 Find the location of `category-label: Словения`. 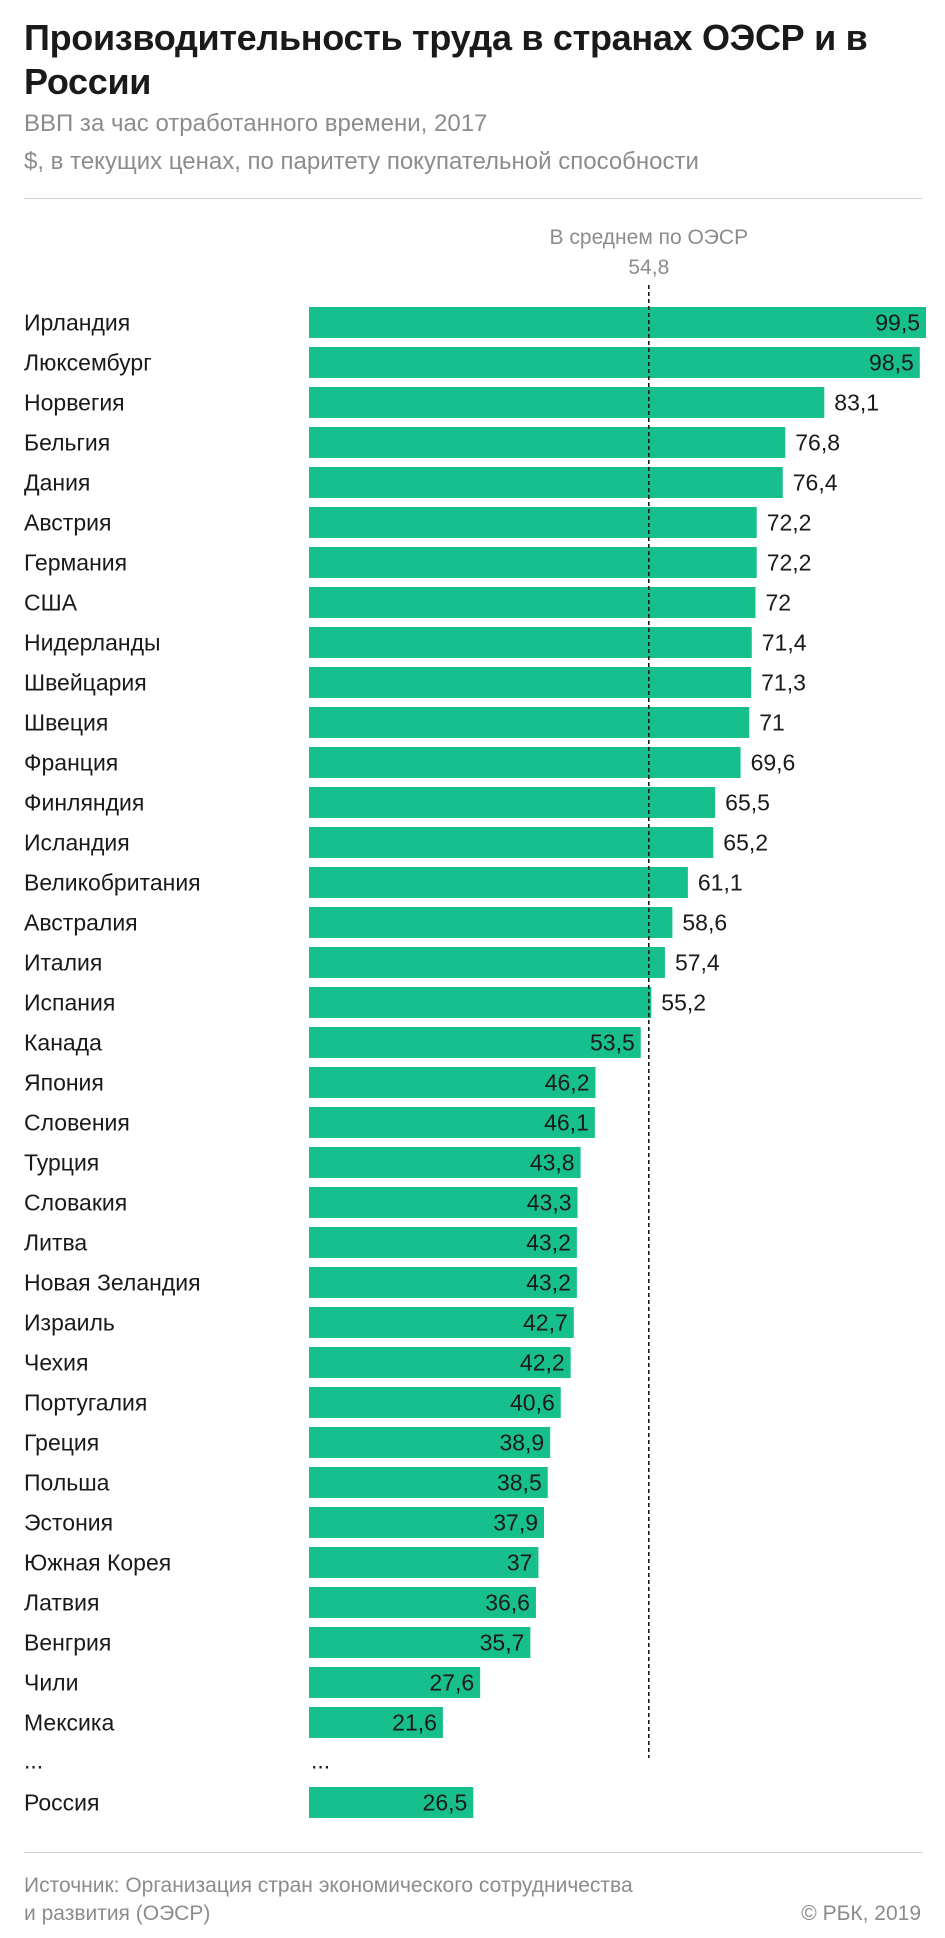

category-label: Словения is located at coordinates (77, 1123).